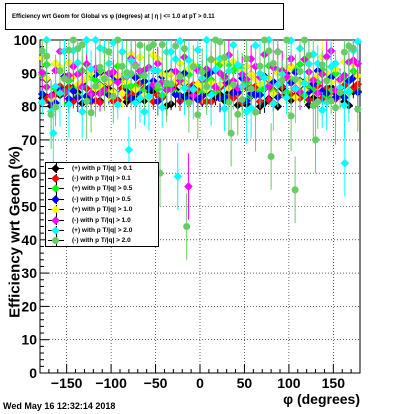 This screenshot has width=400, height=414. I want to click on legend-entry: (-) with p T/|q| > 0.5, so click(102, 199).